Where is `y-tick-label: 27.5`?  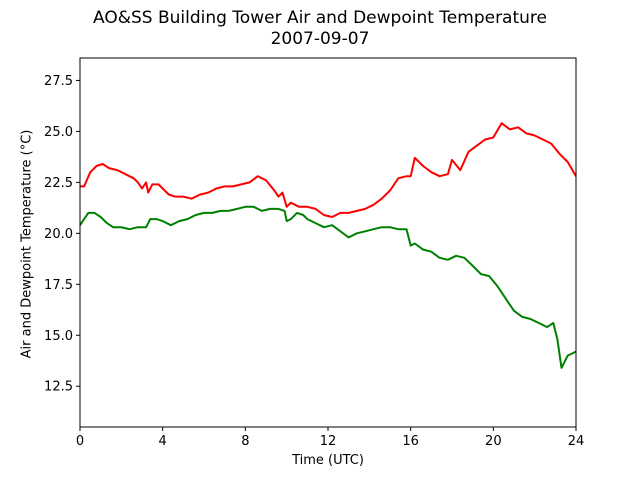
y-tick-label: 27.5 is located at coordinates (58, 81).